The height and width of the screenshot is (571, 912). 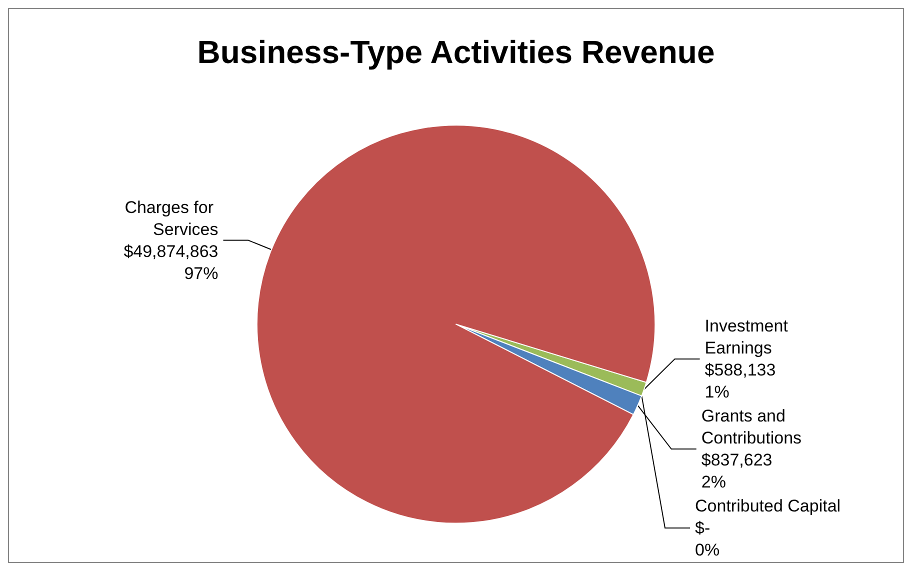 I want to click on chart-title: Business-Type Activities Revenue, so click(x=456, y=52).